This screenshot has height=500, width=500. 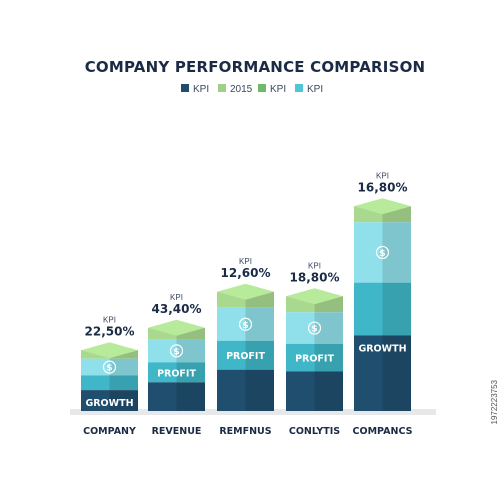 What do you see at coordinates (383, 431) in the screenshot?
I see `category-label: COMPANCS` at bounding box center [383, 431].